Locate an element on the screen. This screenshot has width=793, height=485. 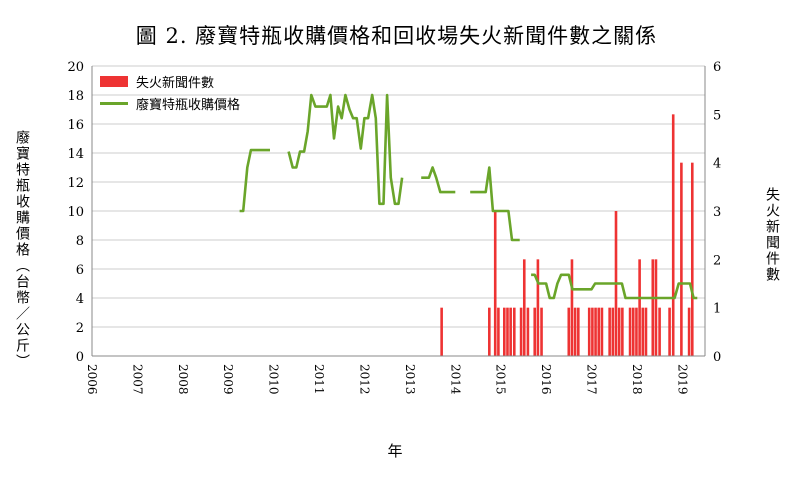
legend-swatch-line is located at coordinates (114, 103).